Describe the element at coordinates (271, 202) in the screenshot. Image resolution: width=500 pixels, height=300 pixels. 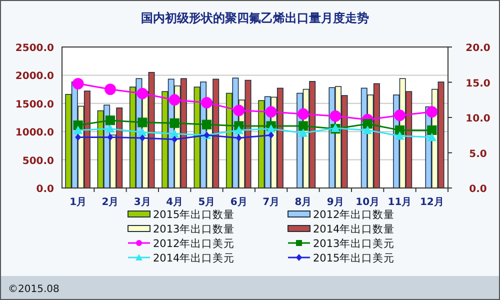
I see `x-tick-label: 7月` at that location.